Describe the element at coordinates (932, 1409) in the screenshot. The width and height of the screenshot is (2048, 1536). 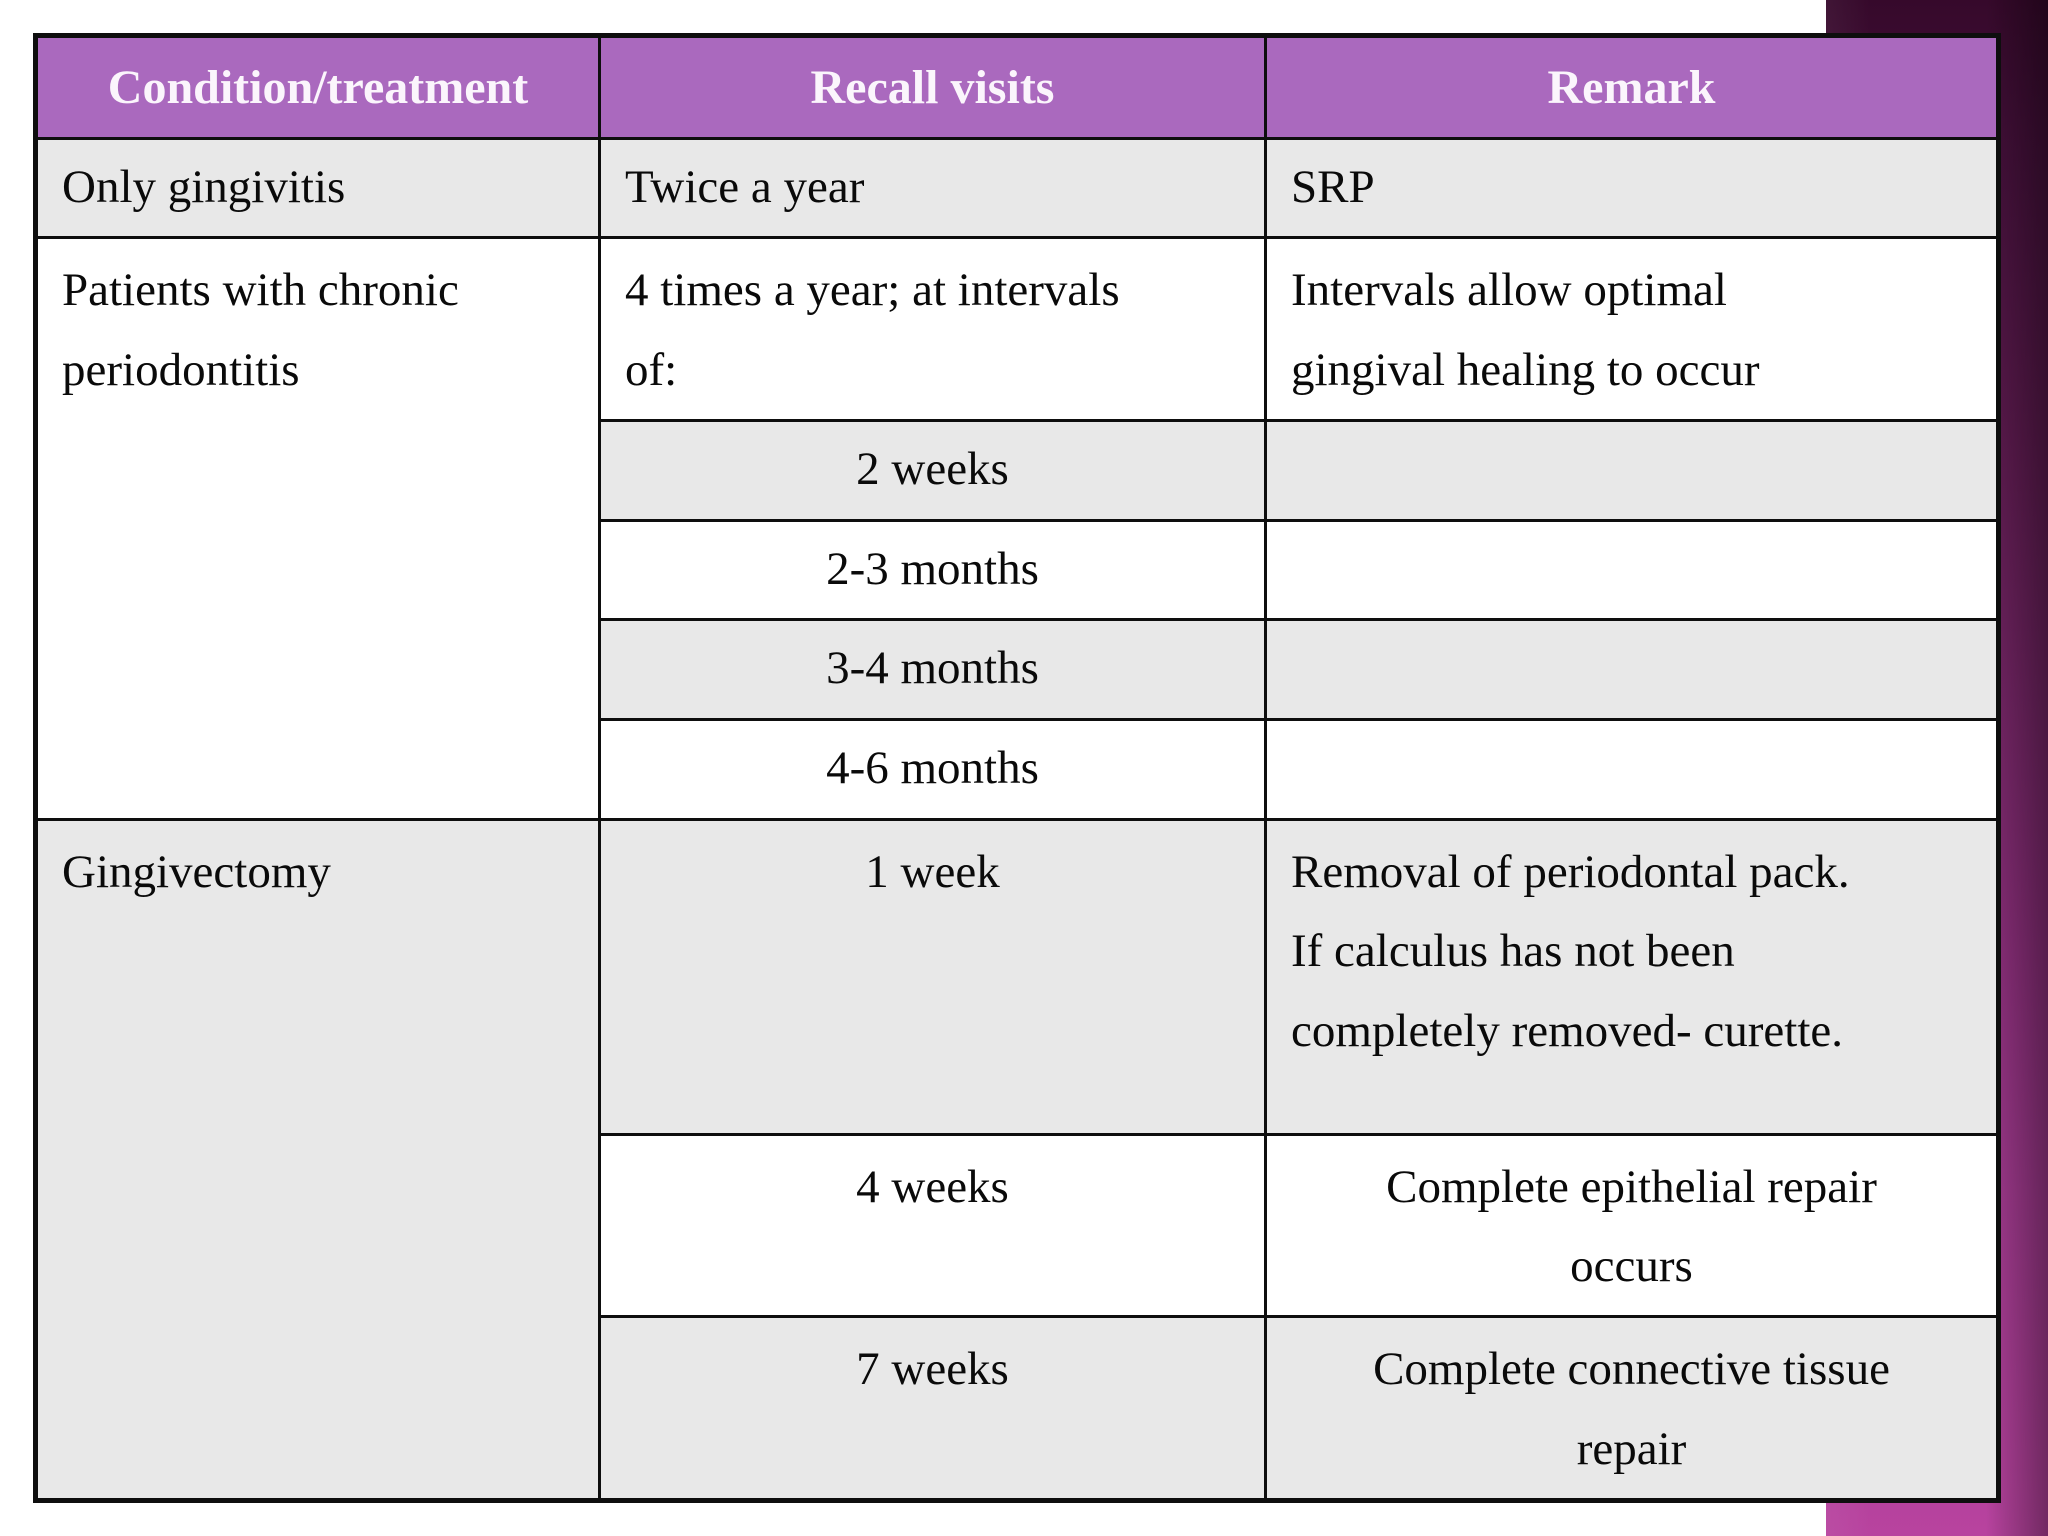
I see `cell-recall-7-weeks: 7 weeks` at that location.